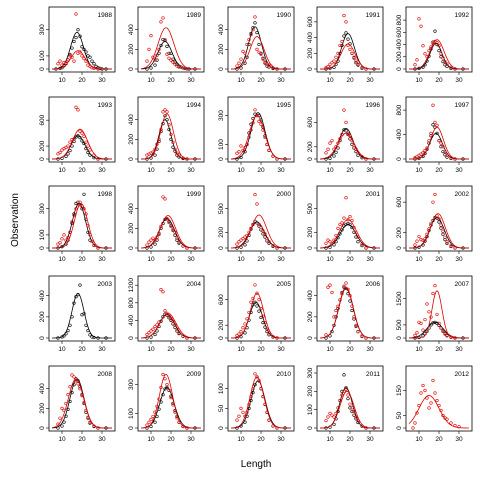 This screenshot has width=480, height=480. Describe the element at coordinates (373, 15) in the screenshot. I see `panel-year-label: 1991` at that location.